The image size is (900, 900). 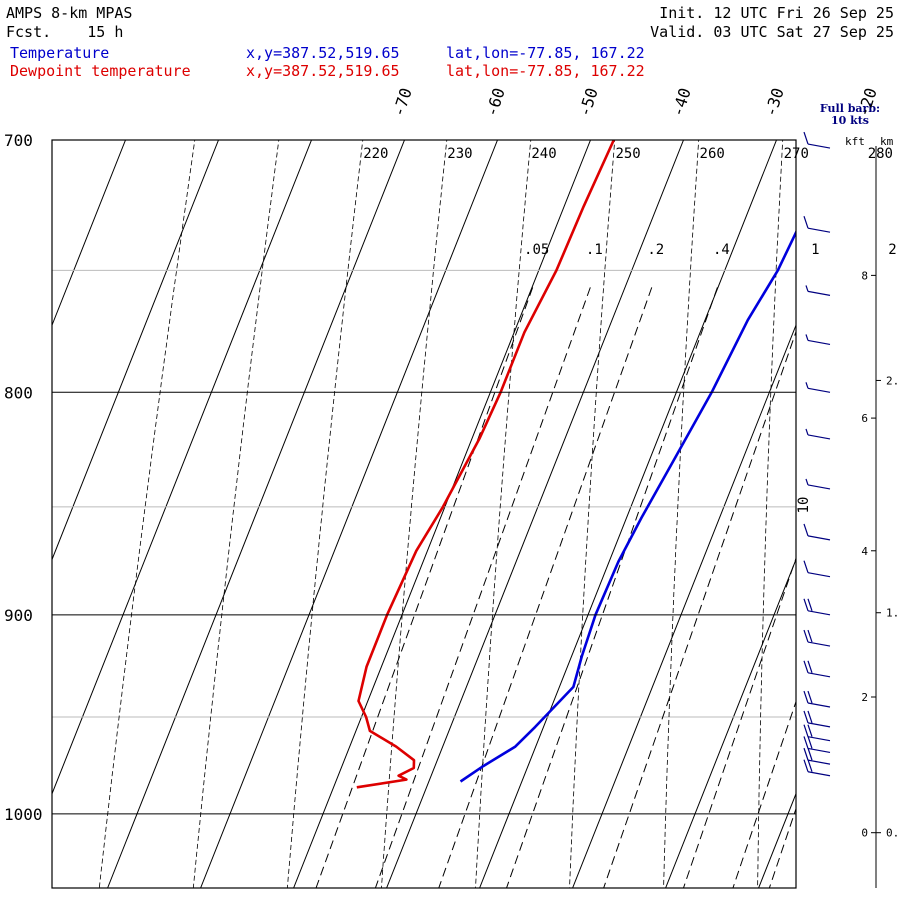 I want to click on temperature-tick-label: -60, so click(x=495, y=102).